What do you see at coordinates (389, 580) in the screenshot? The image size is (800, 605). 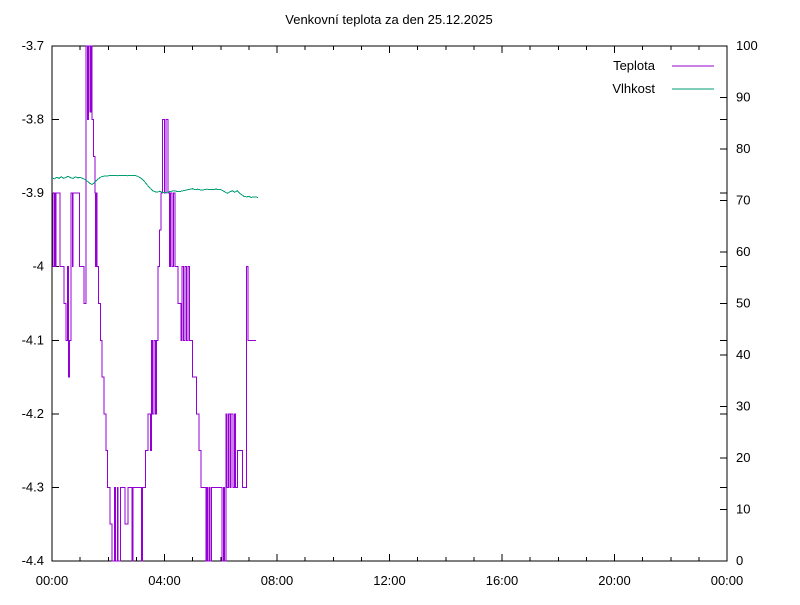 I see `x-tick-label: 12:00` at bounding box center [389, 580].